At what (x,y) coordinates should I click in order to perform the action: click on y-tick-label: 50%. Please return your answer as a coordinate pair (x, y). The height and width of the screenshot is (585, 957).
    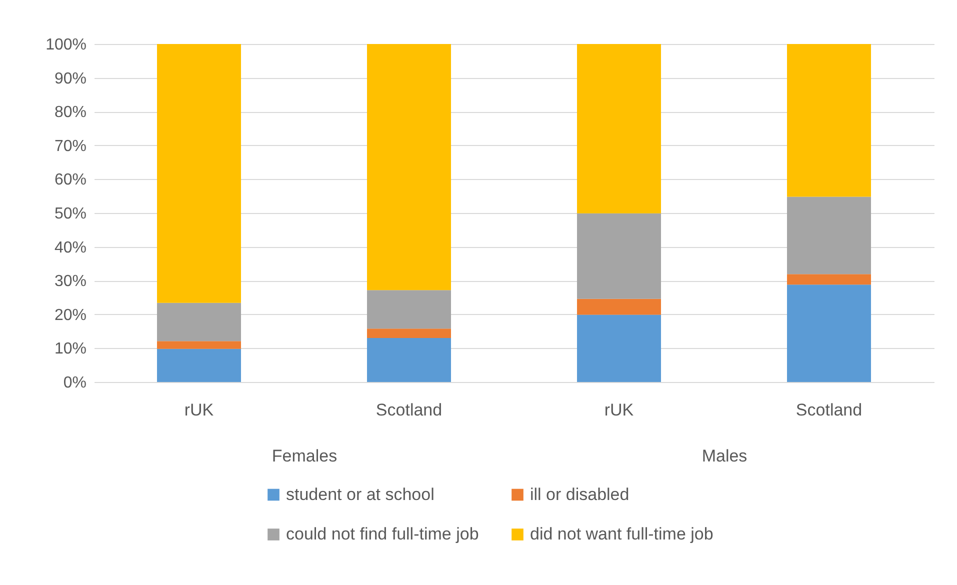
    Looking at the image, I should click on (70, 214).